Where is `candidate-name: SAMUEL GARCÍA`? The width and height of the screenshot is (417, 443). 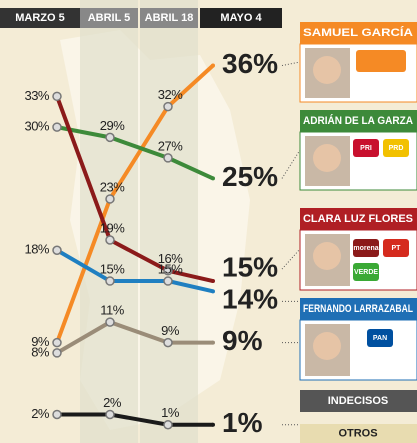 candidate-name: SAMUEL GARCÍA is located at coordinates (358, 32).